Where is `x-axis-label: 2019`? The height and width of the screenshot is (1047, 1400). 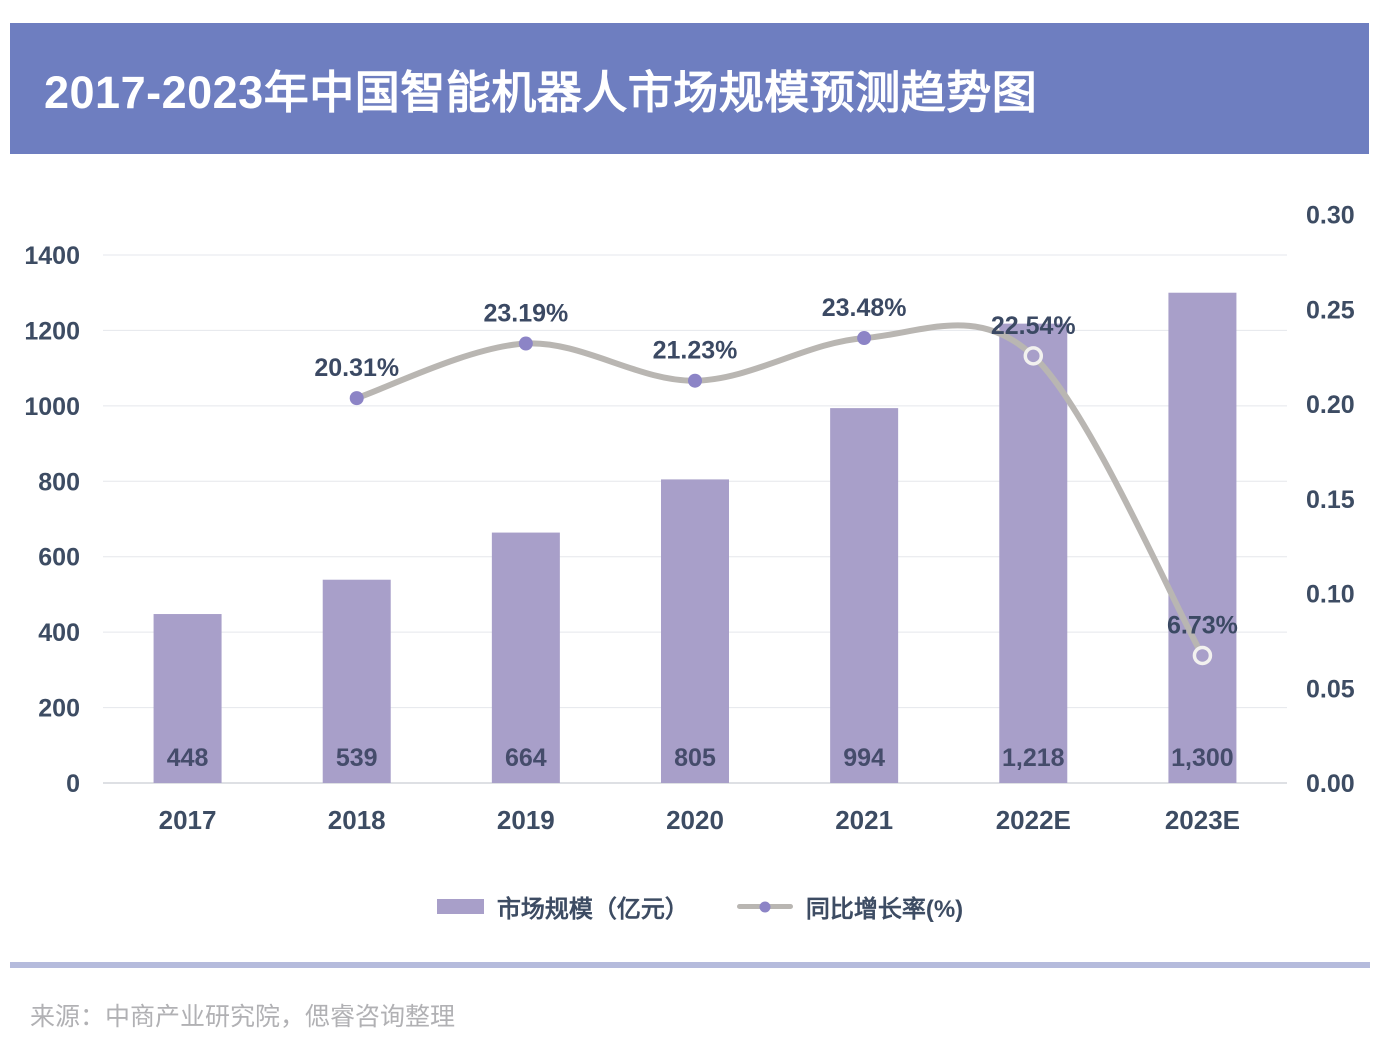 x-axis-label: 2019 is located at coordinates (526, 820).